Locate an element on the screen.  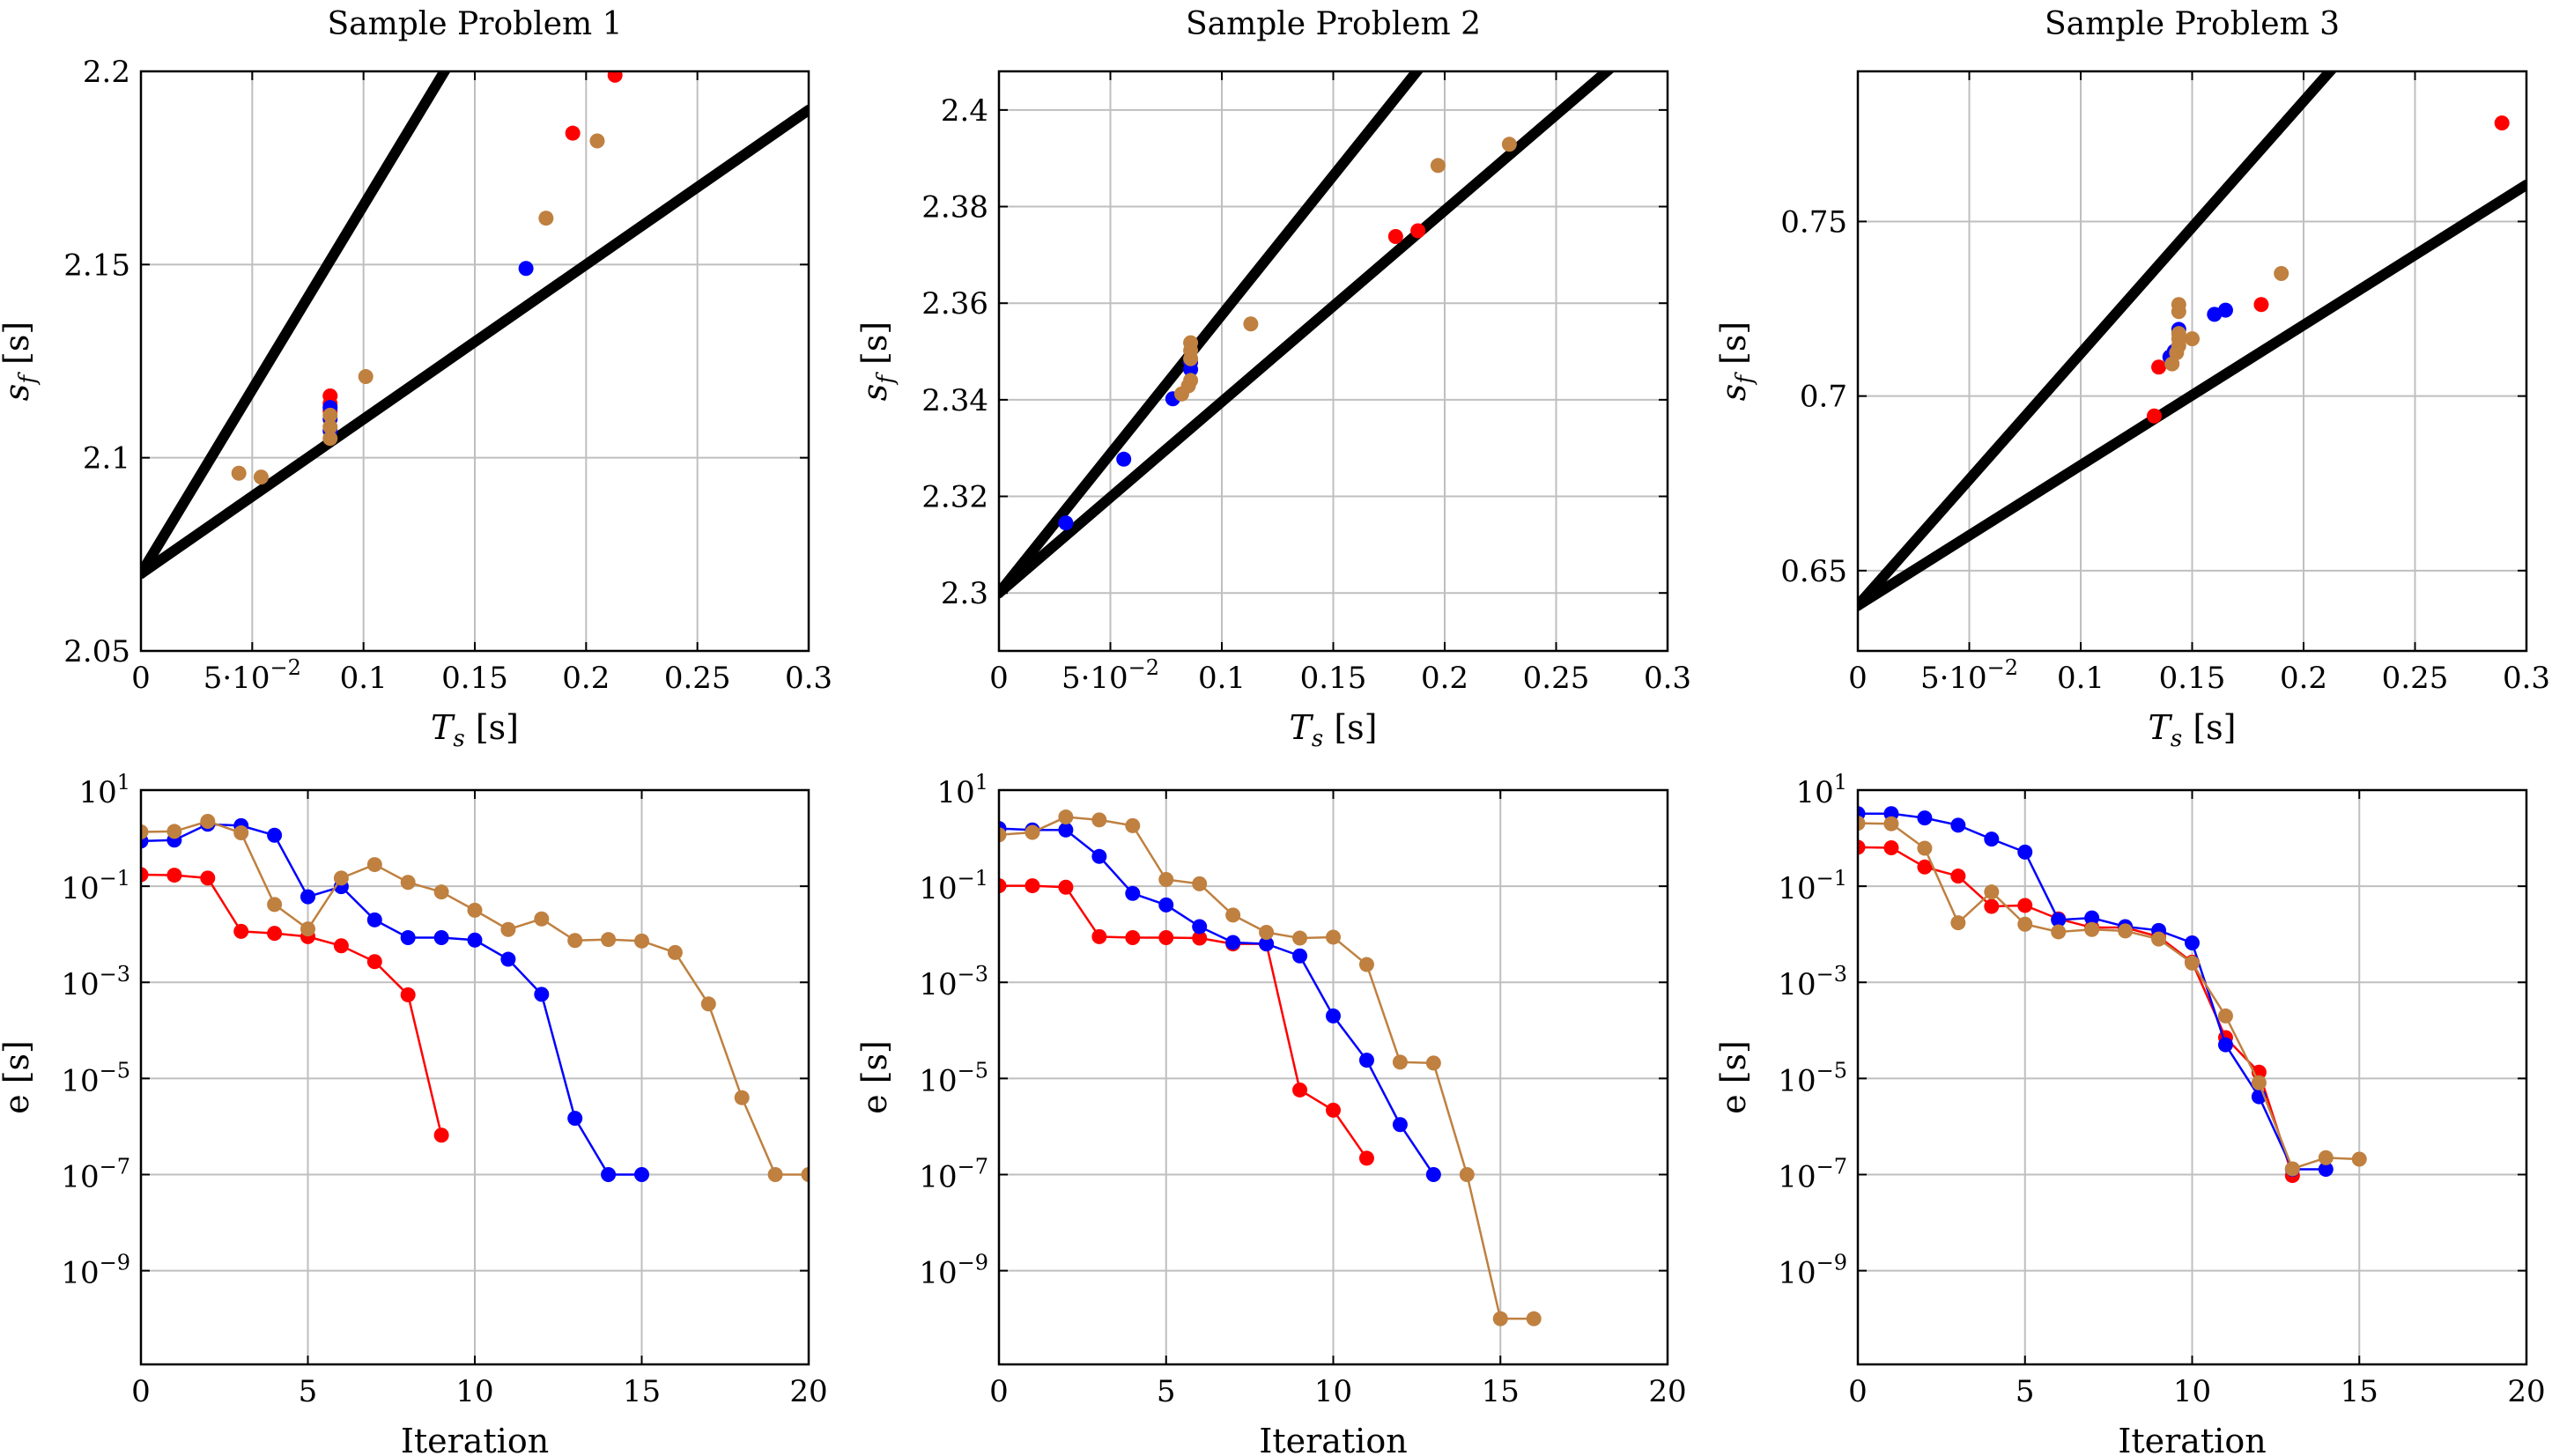
x-tick-label: 0.3 is located at coordinates (1667, 678).